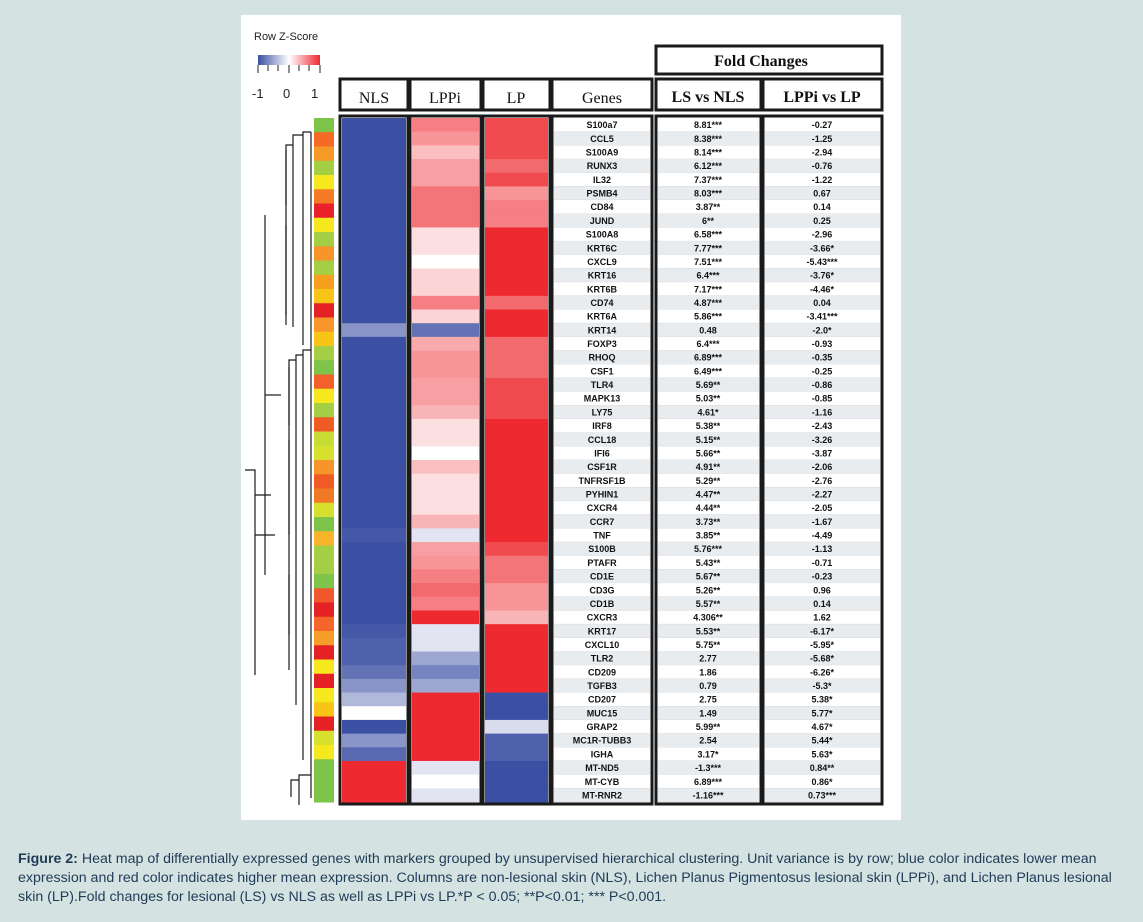  I want to click on fold-change-lppi-vs-lp: -5.3*, so click(822, 686).